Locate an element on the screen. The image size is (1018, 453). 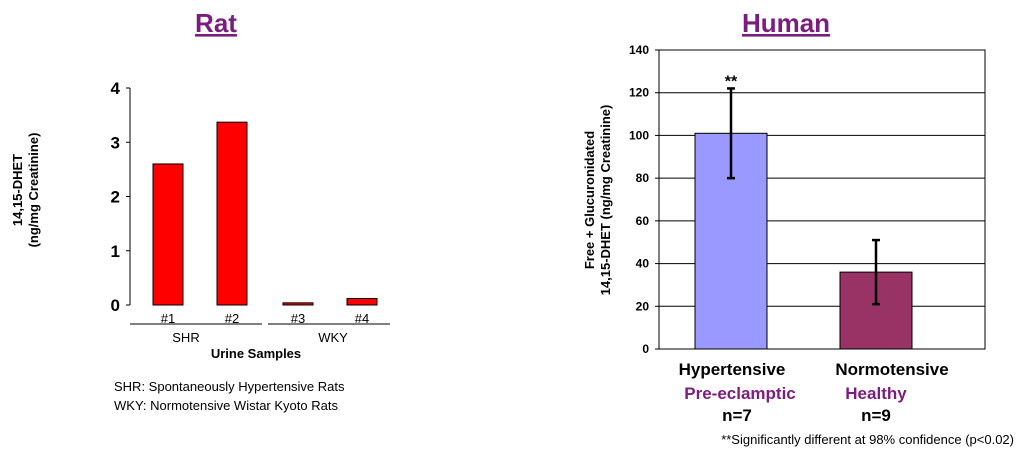
rat-x-tick-label: #1 is located at coordinates (168, 318).